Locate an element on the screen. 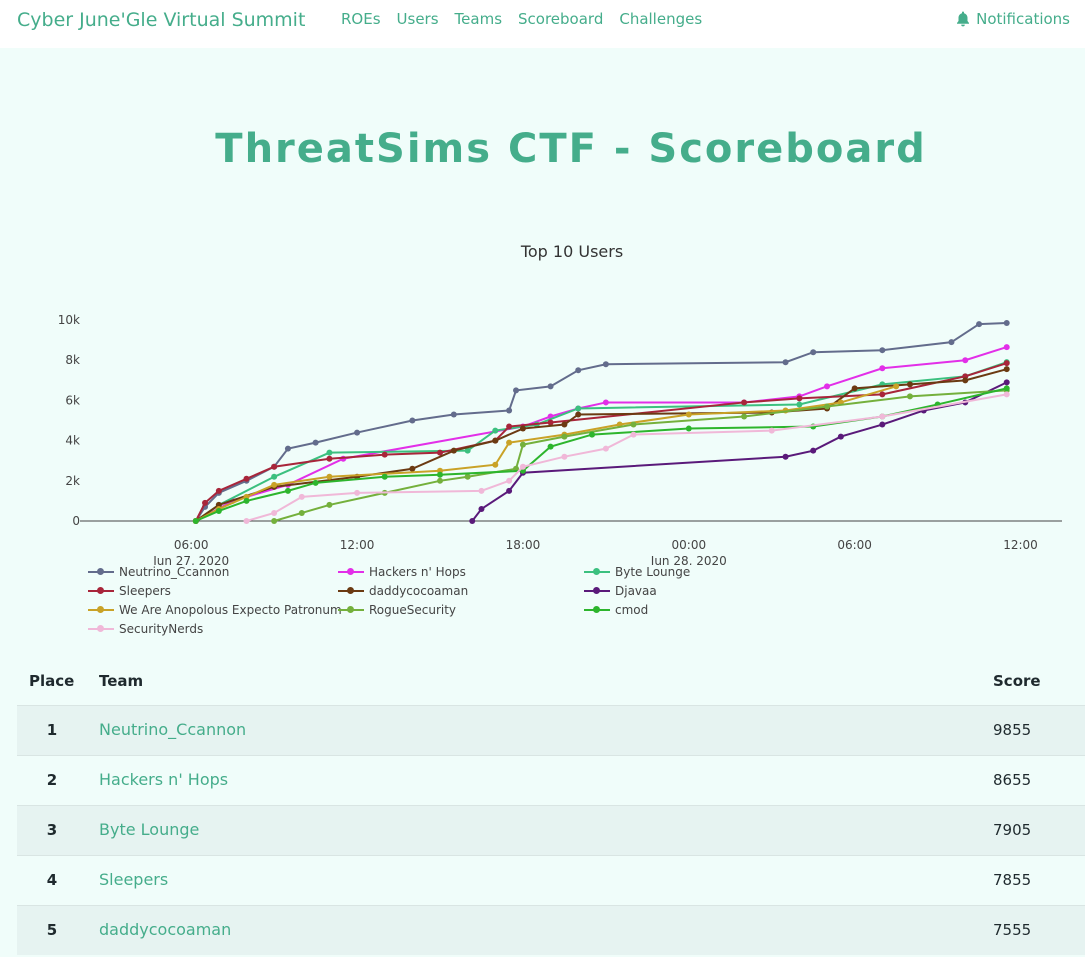  nav-link-challenges: Challenges is located at coordinates (661, 19).